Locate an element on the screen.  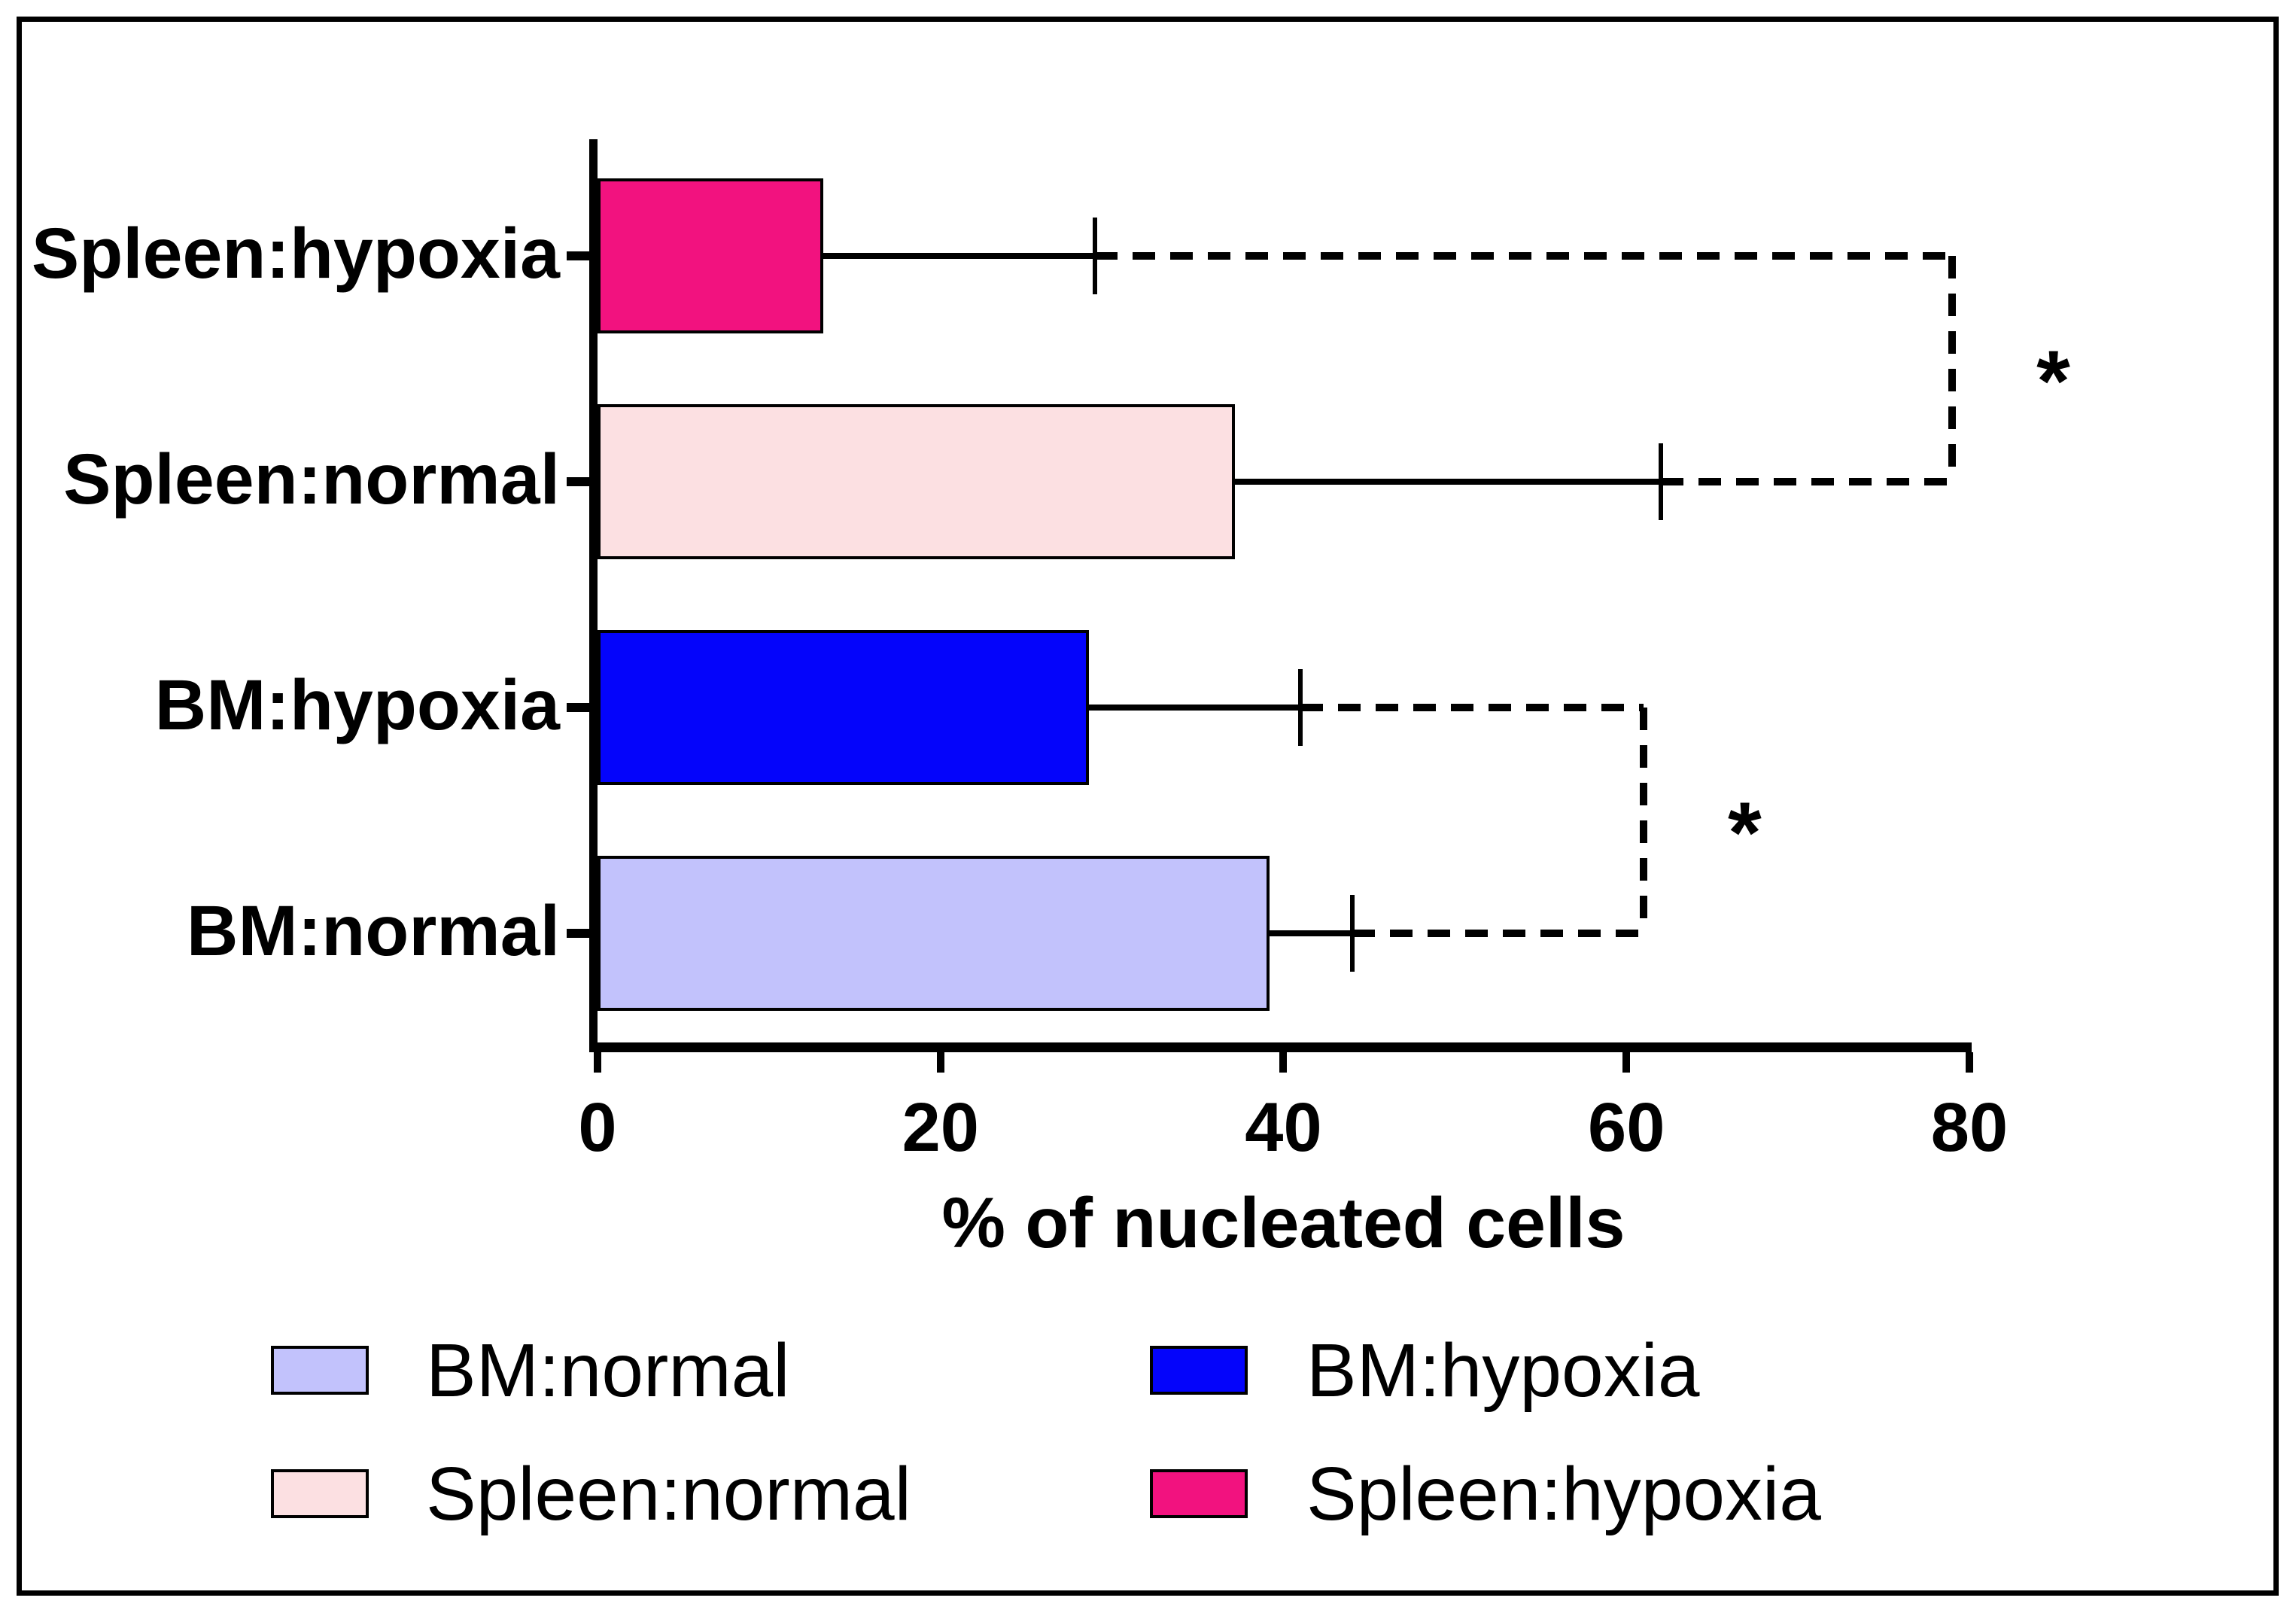
category-label: BM:hypoxia is located at coordinates (357, 705).